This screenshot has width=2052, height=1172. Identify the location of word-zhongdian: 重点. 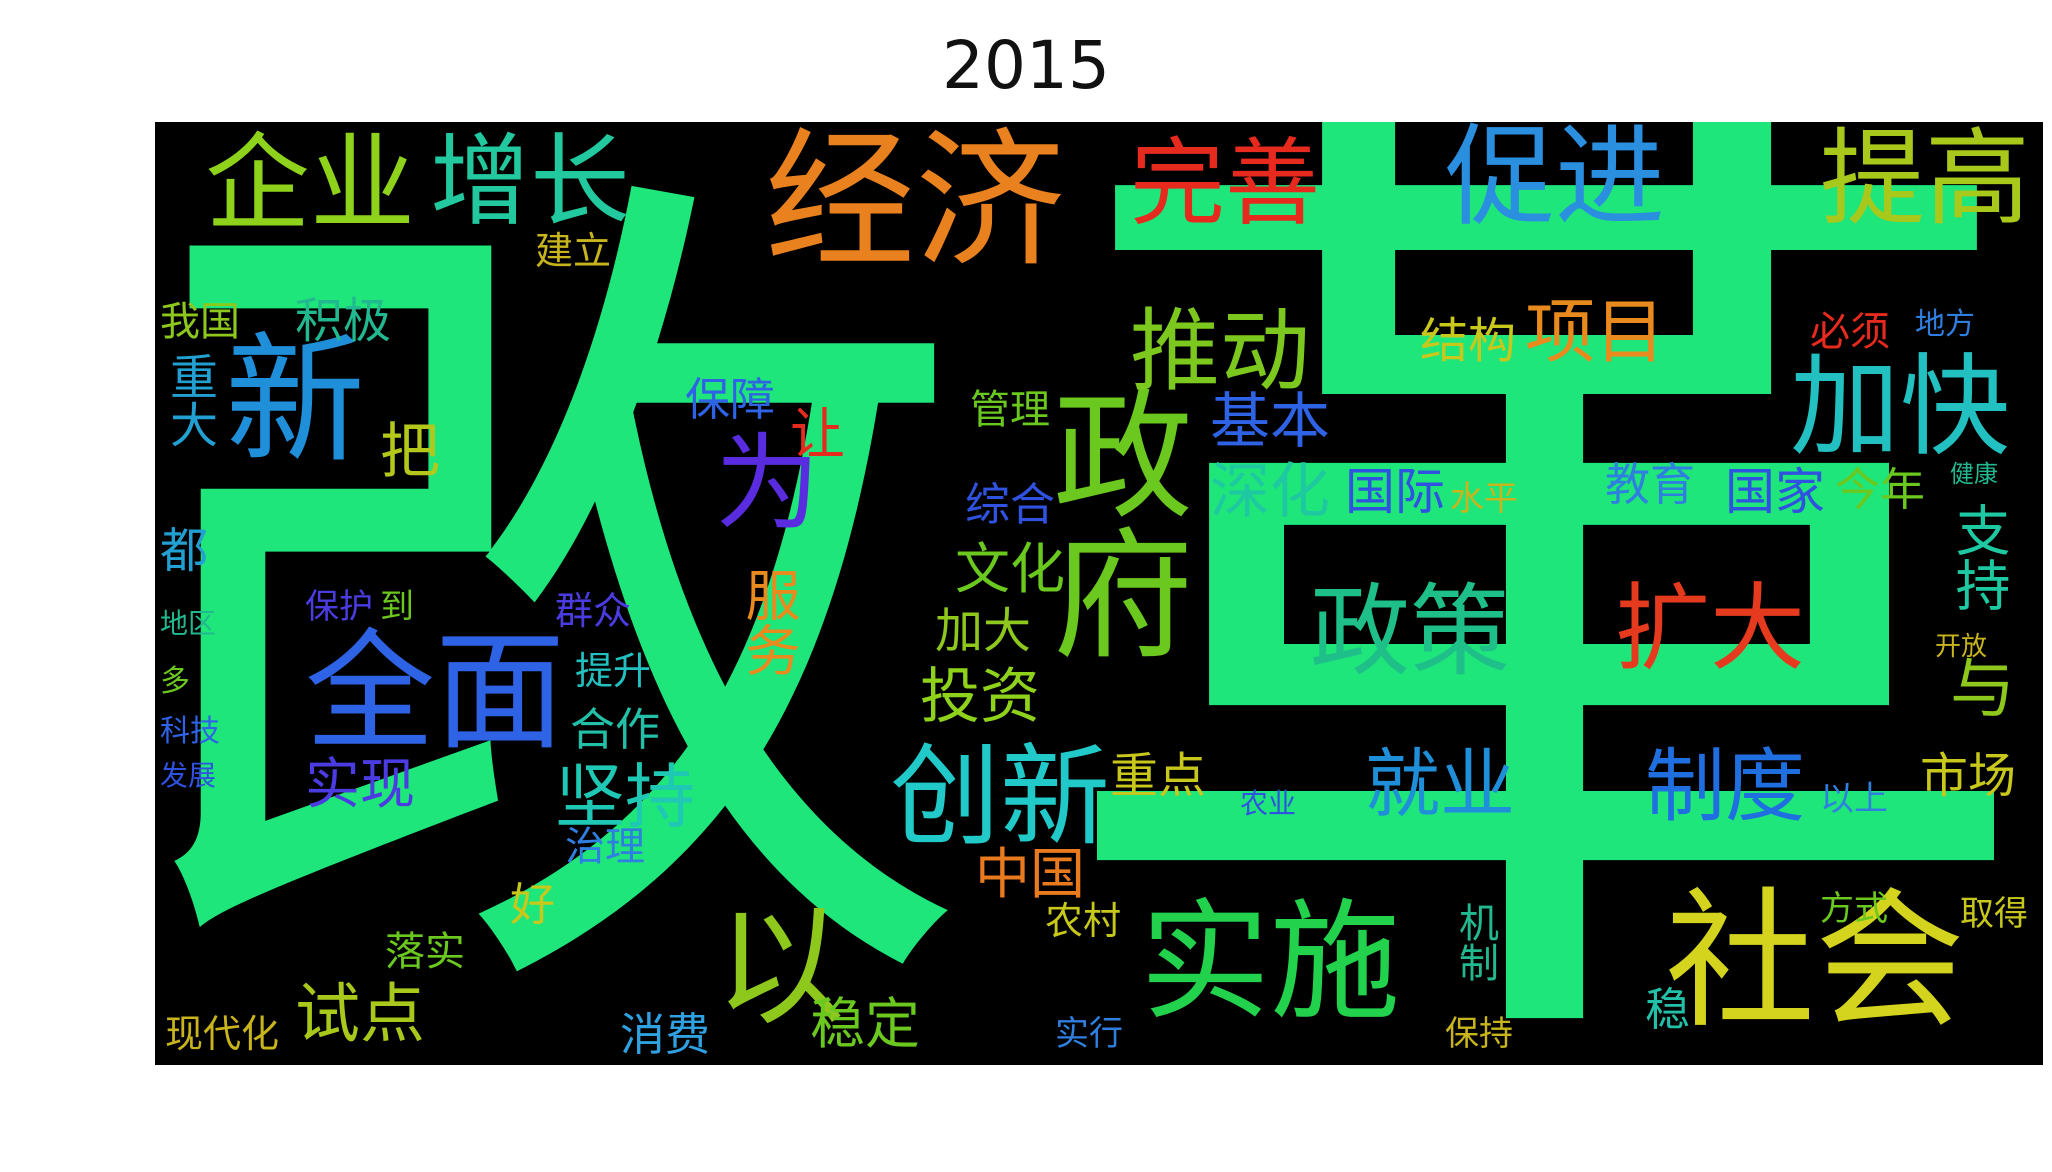
(1158, 776).